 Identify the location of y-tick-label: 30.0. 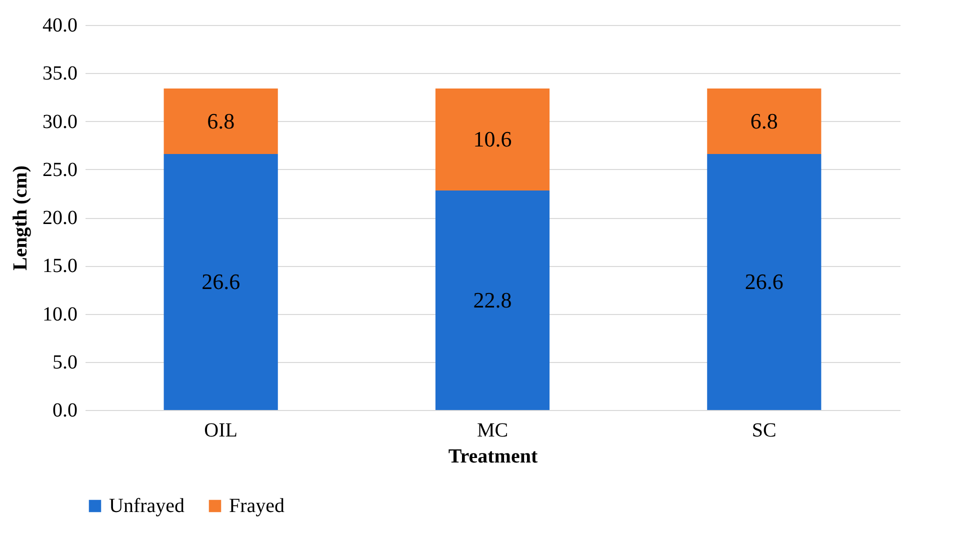
(60, 121).